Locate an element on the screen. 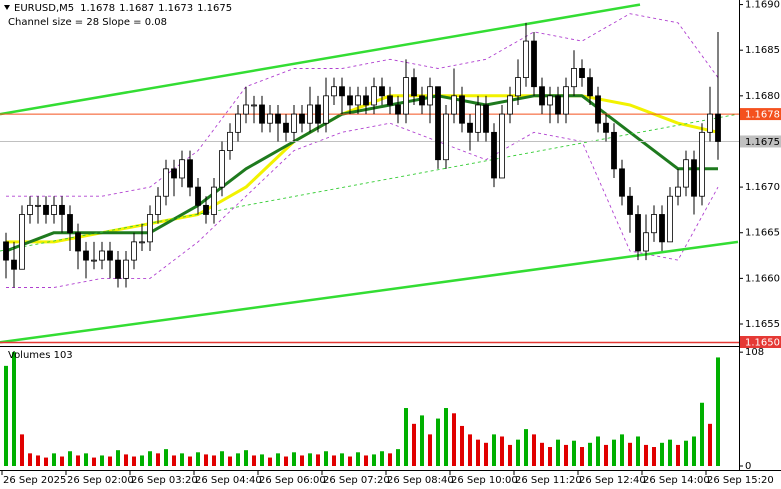  x-tick-label: 26 Sep 06:00 is located at coordinates (292, 480).